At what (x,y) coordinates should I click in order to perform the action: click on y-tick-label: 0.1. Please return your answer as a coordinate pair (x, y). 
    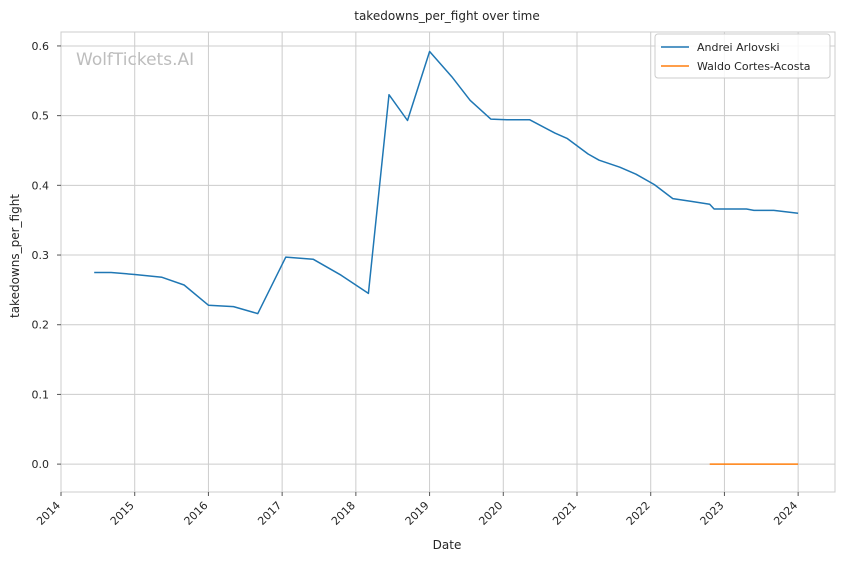
    Looking at the image, I should click on (41, 394).